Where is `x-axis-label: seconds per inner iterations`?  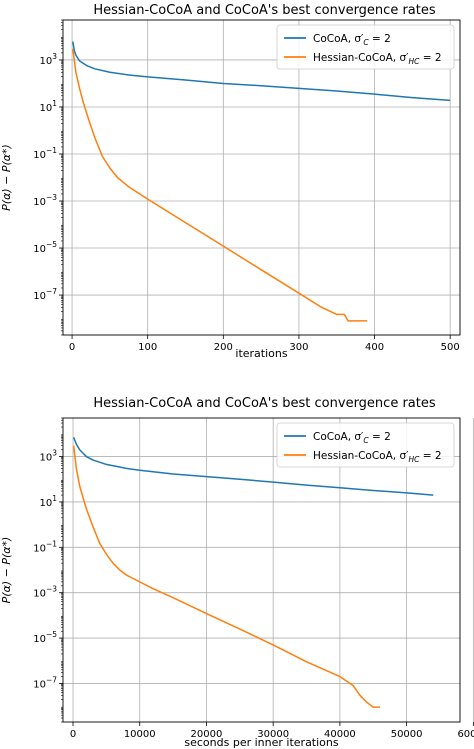
x-axis-label: seconds per inner iterations is located at coordinates (261, 742).